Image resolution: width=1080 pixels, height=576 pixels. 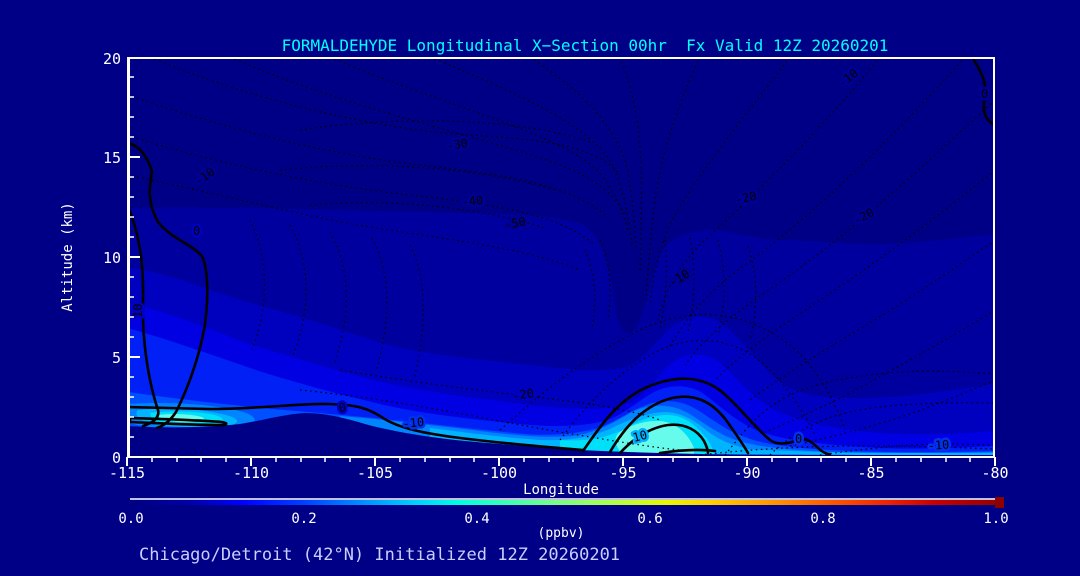 What do you see at coordinates (375, 473) in the screenshot?
I see `x-tick--105: -105` at bounding box center [375, 473].